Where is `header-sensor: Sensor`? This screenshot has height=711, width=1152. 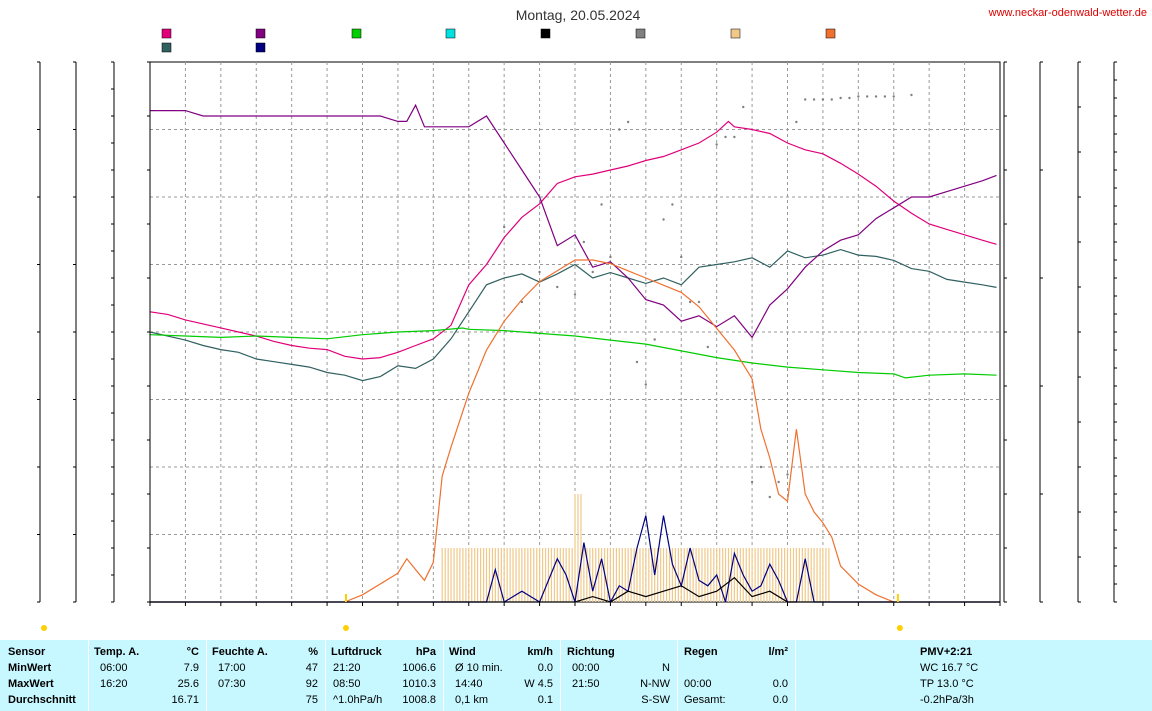 header-sensor: Sensor is located at coordinates (27, 652).